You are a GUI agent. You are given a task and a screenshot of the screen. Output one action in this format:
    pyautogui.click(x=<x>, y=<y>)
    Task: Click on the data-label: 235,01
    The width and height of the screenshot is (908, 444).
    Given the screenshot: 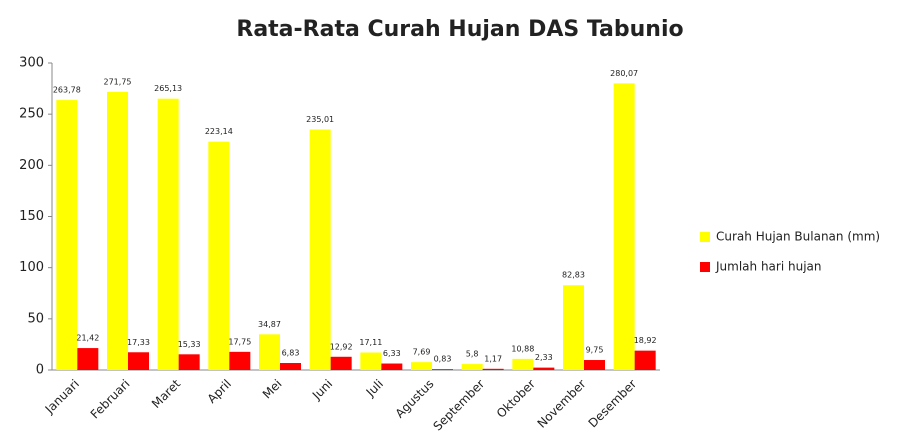 What is the action you would take?
    pyautogui.click(x=320, y=119)
    